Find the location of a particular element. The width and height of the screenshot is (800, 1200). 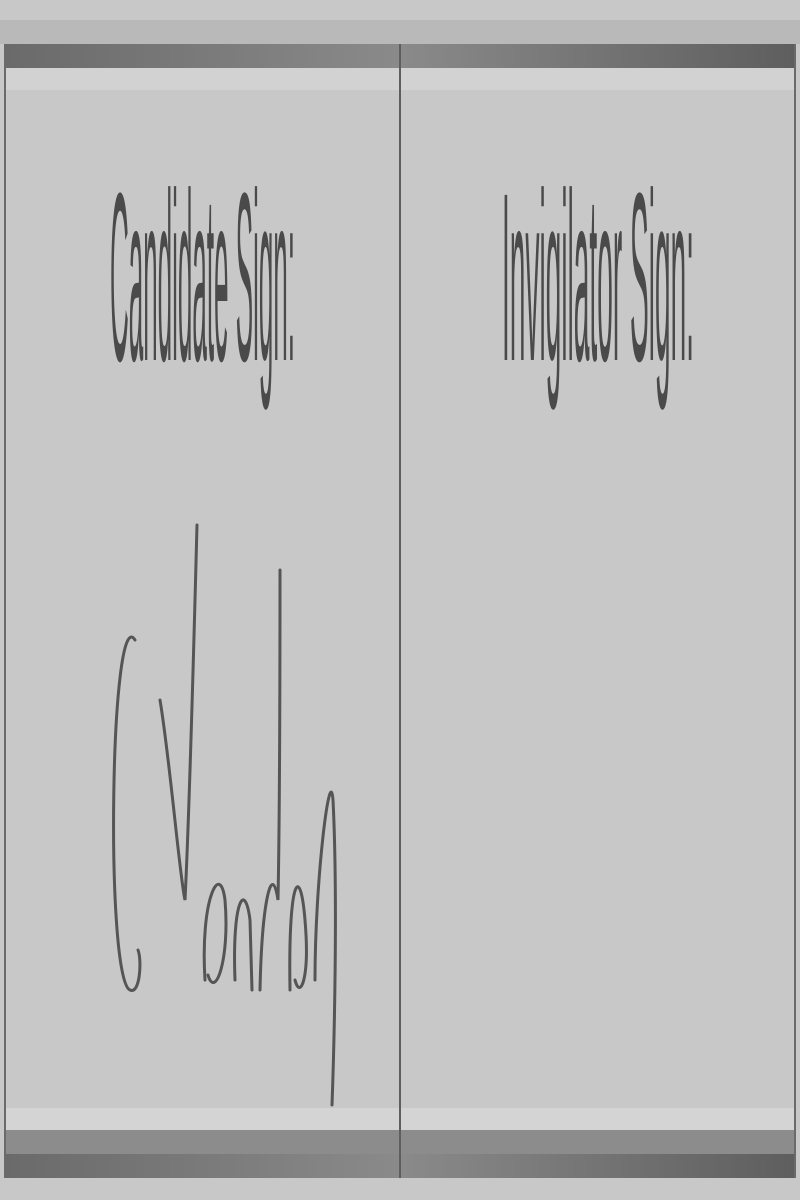

invigilator-label: Invigilator Sign: is located at coordinates (598, 278).